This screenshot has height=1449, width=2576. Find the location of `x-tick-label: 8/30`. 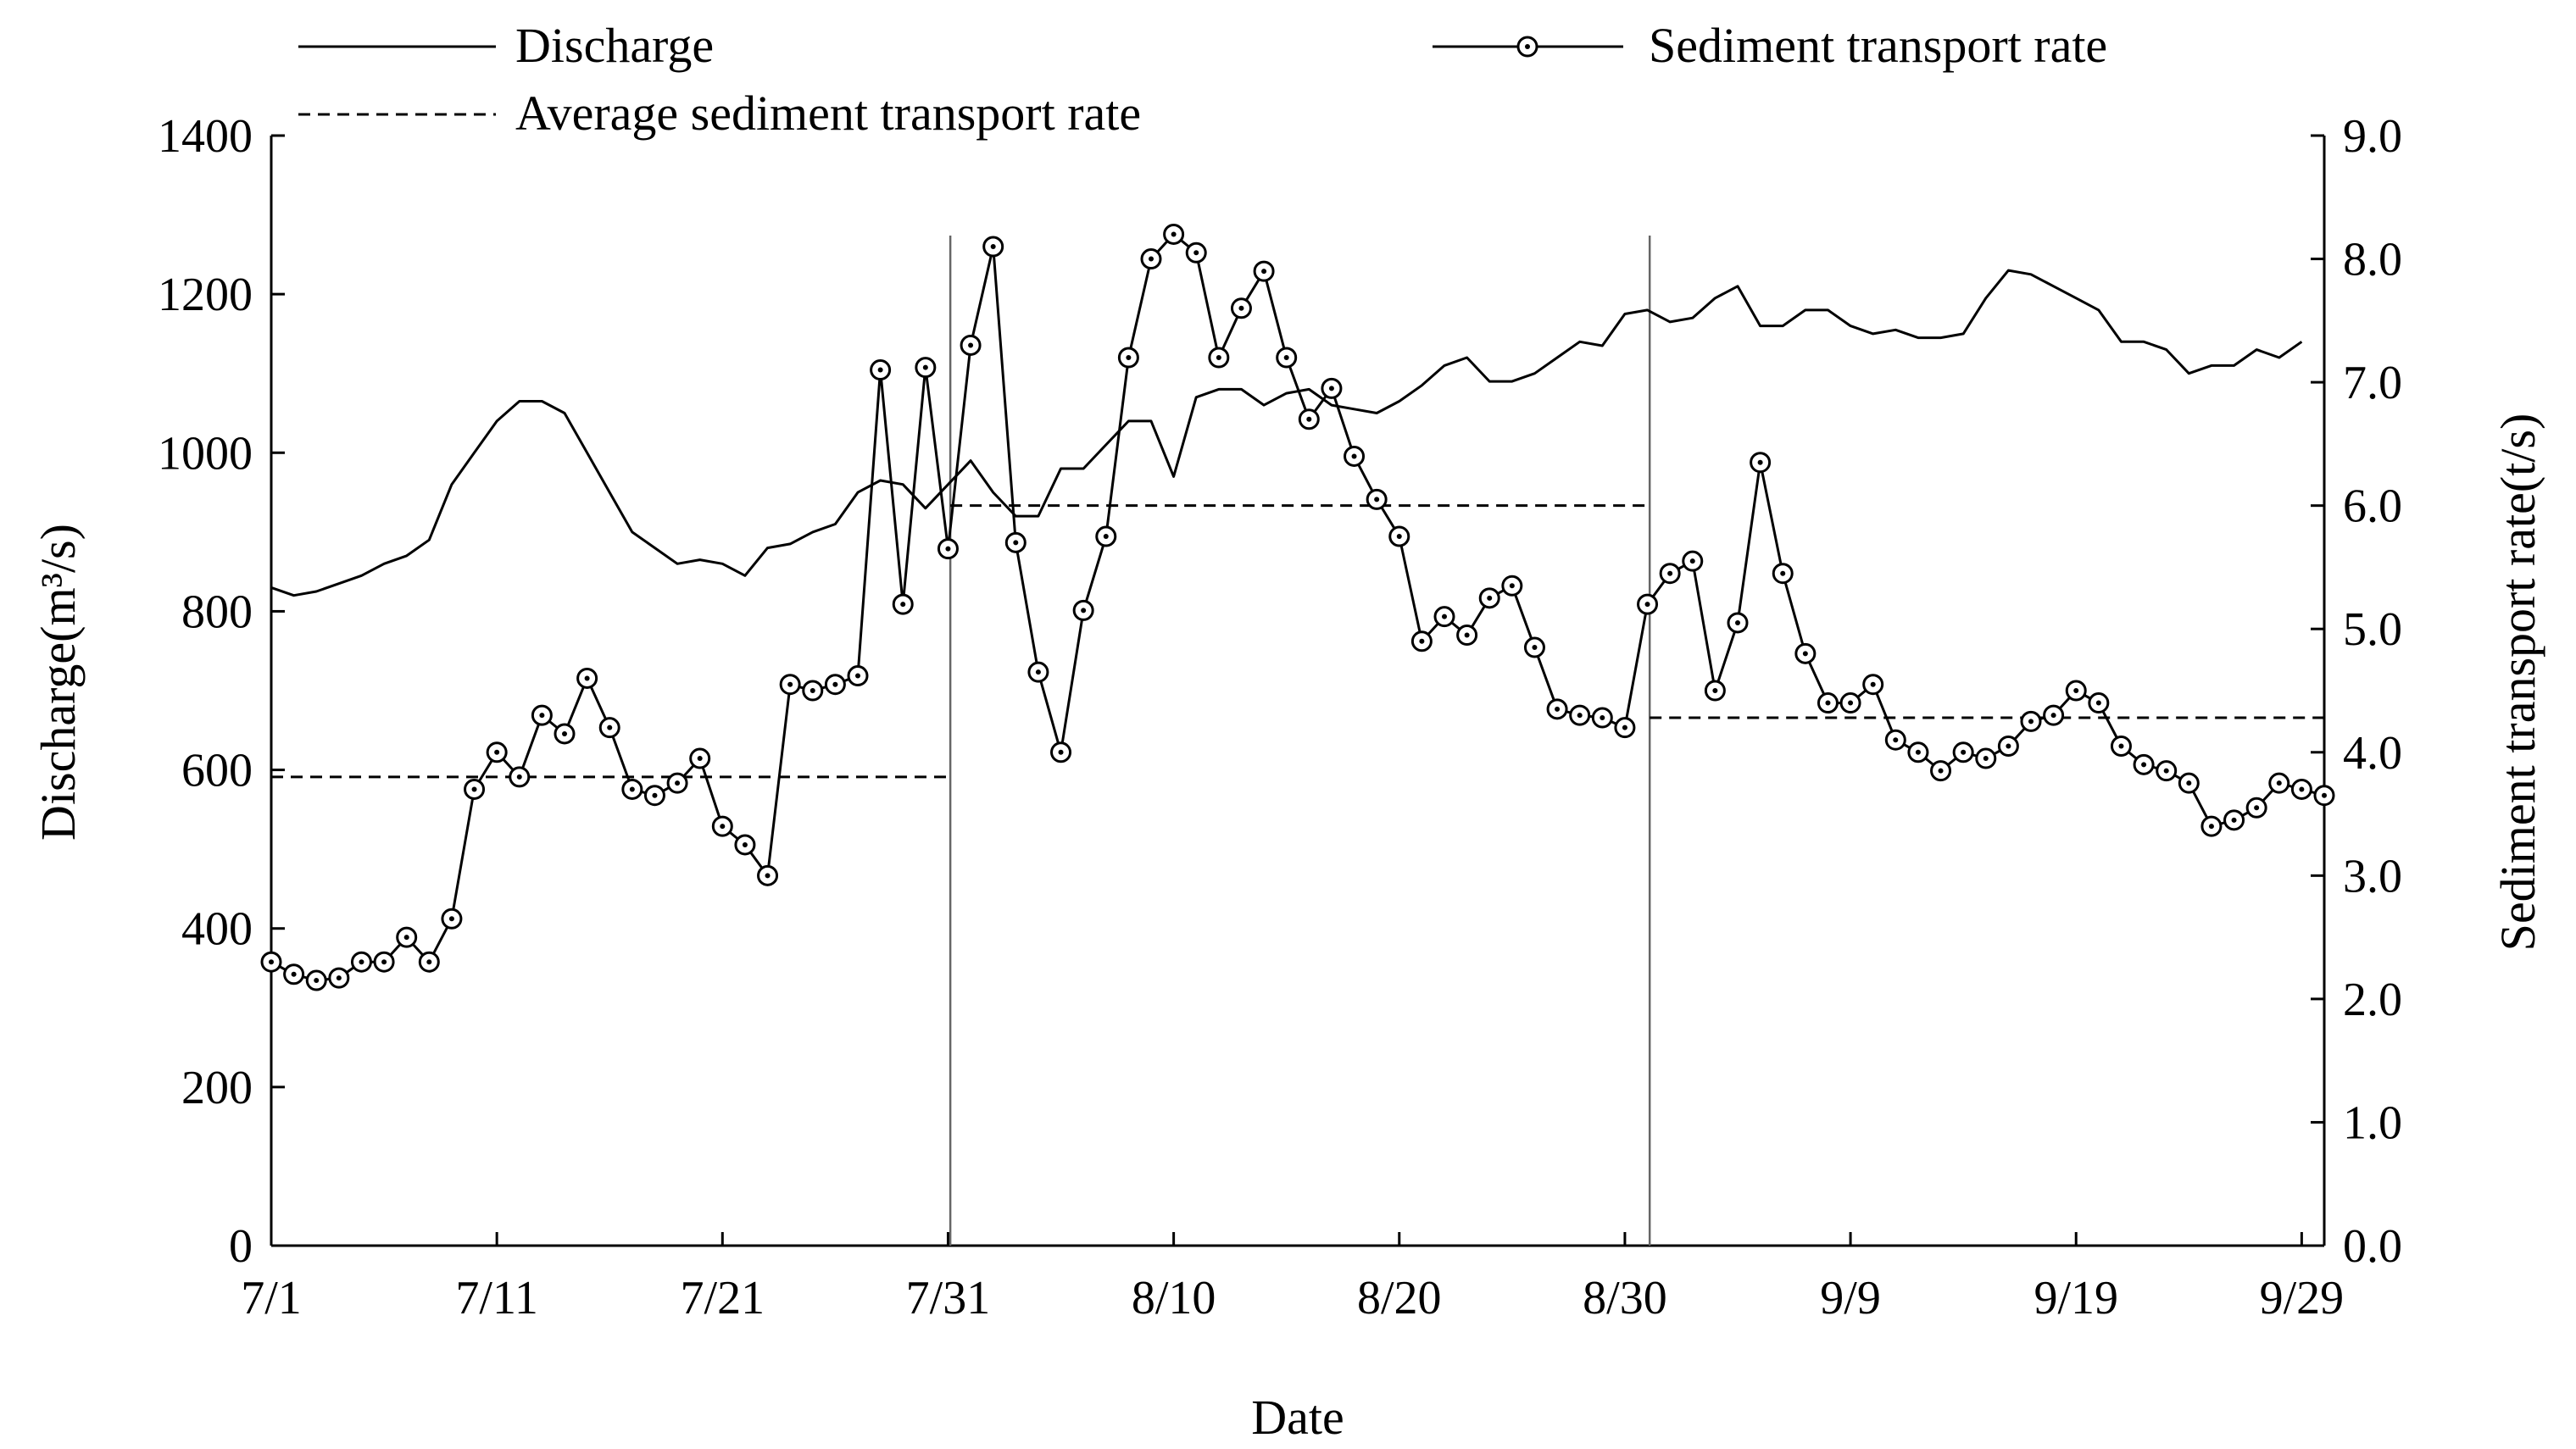

x-tick-label: 8/30 is located at coordinates (1625, 1298).